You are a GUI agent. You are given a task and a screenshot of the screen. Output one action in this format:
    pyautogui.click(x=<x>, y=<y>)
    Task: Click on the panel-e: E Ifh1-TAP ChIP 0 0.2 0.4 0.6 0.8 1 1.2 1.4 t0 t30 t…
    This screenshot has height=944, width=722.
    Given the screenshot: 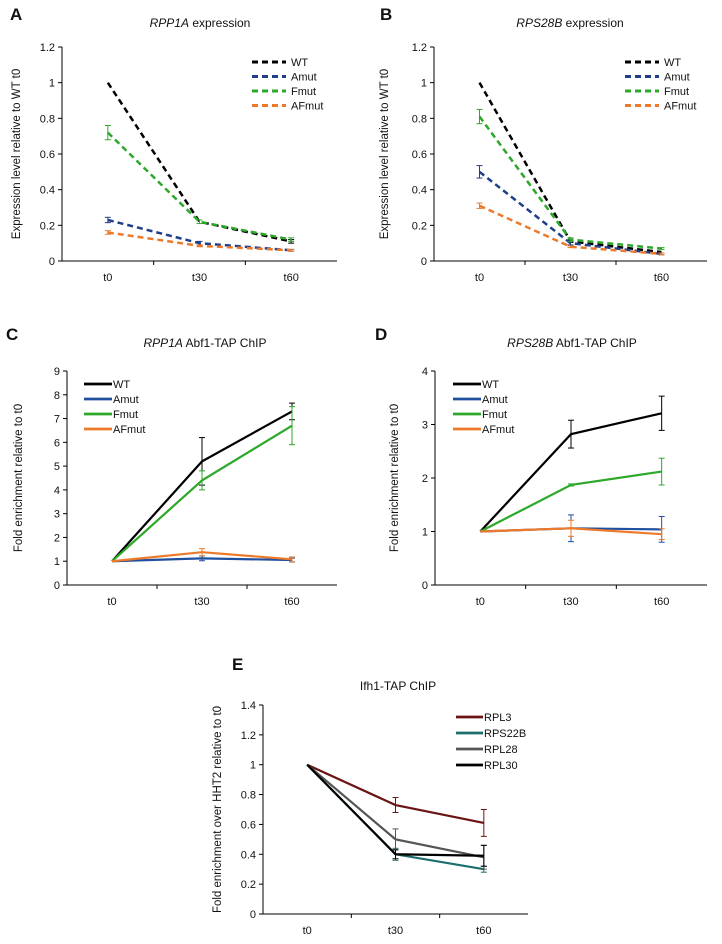 What is the action you would take?
    pyautogui.click(x=370, y=796)
    